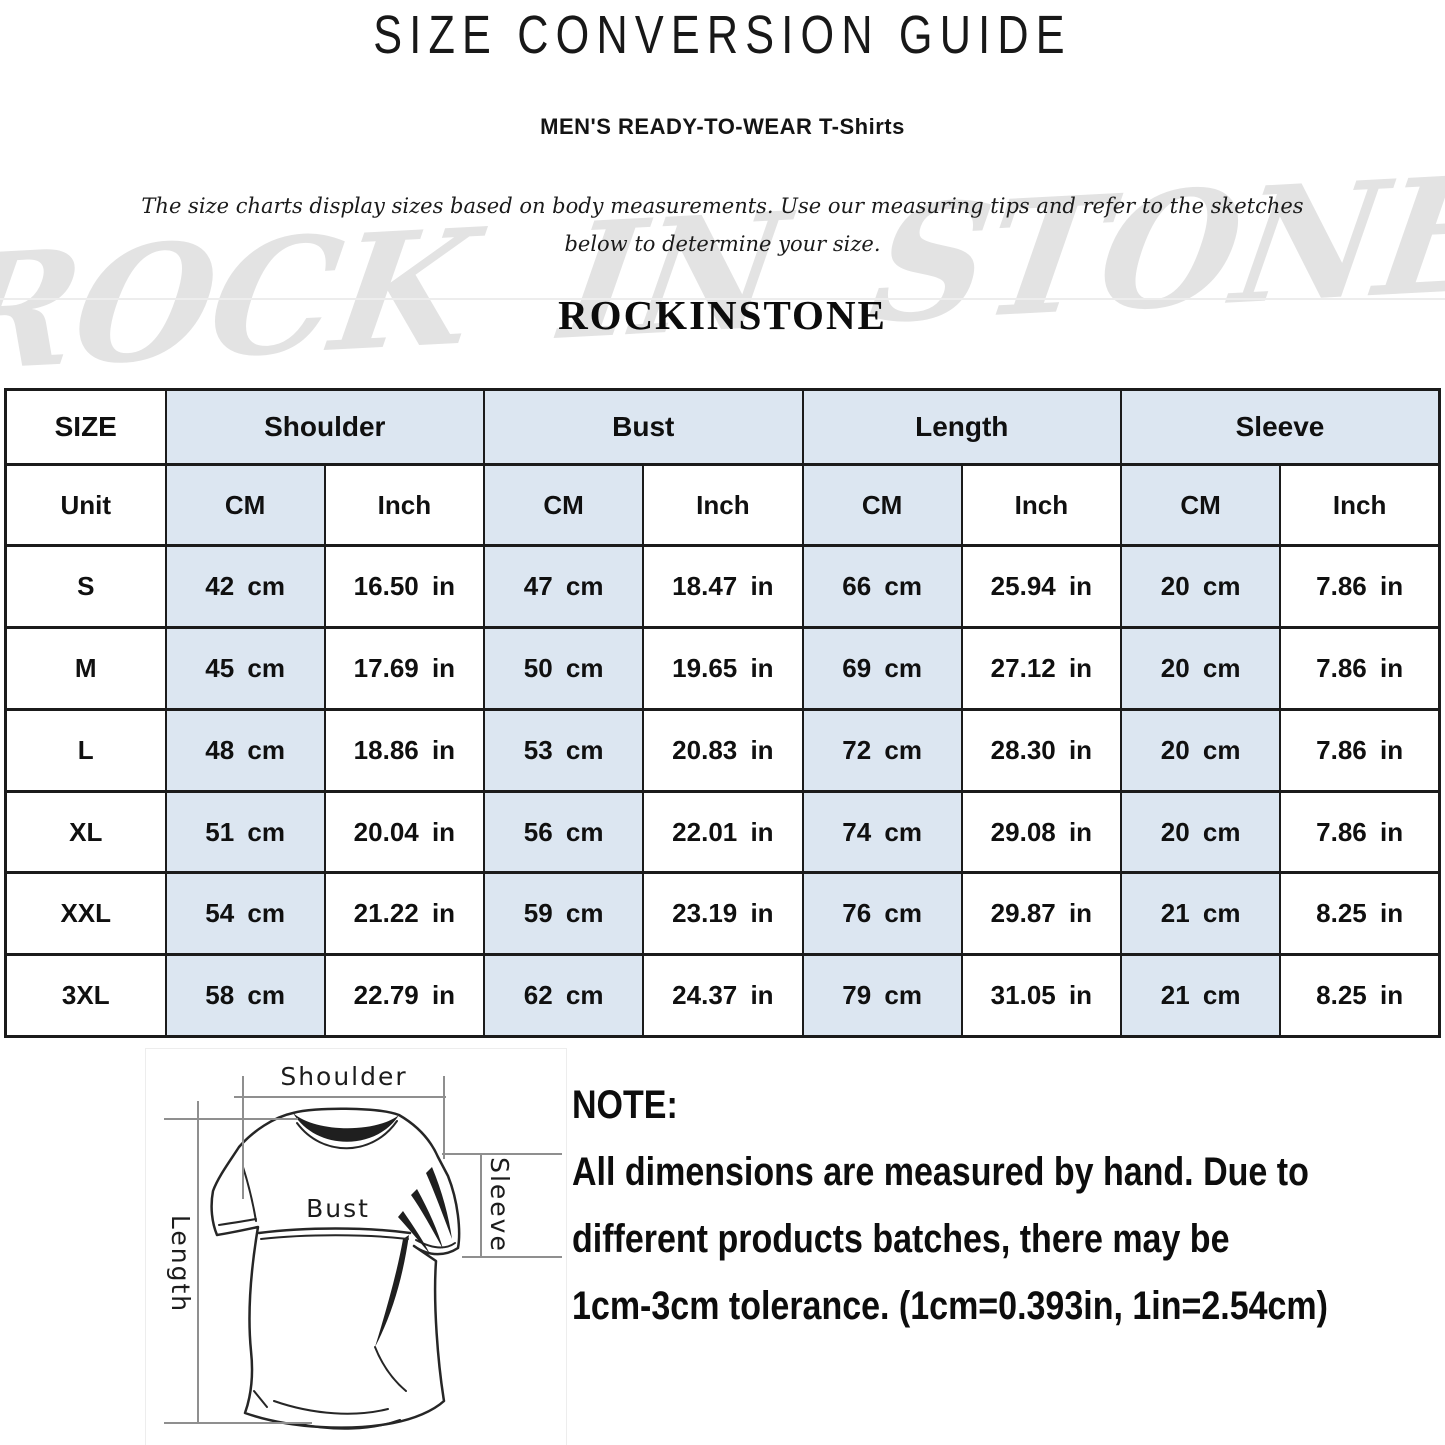 The width and height of the screenshot is (1445, 1445). What do you see at coordinates (643, 427) in the screenshot?
I see `col-header-bust: Bust` at bounding box center [643, 427].